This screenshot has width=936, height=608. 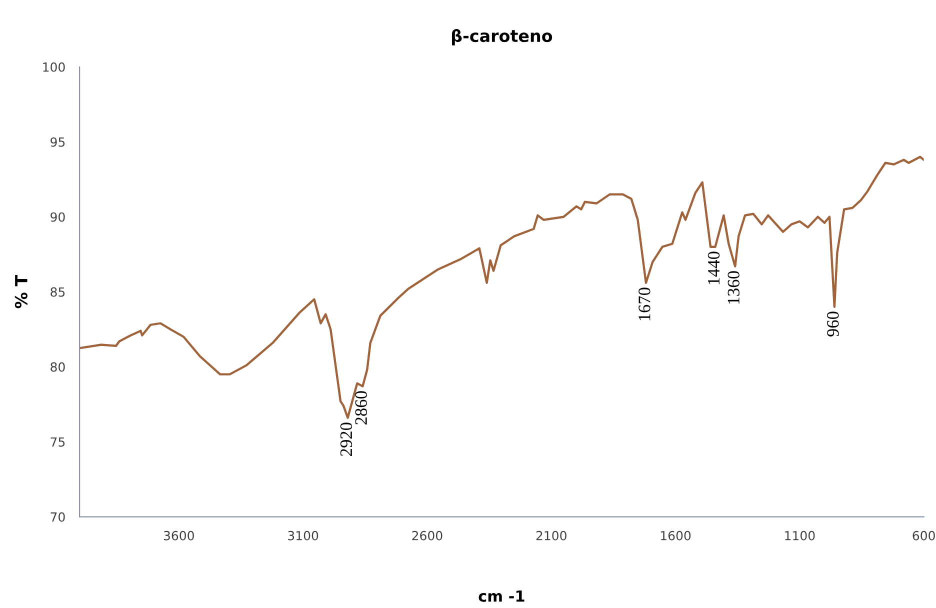 What do you see at coordinates (675, 535) in the screenshot?
I see `x-tick-label: 1600` at bounding box center [675, 535].